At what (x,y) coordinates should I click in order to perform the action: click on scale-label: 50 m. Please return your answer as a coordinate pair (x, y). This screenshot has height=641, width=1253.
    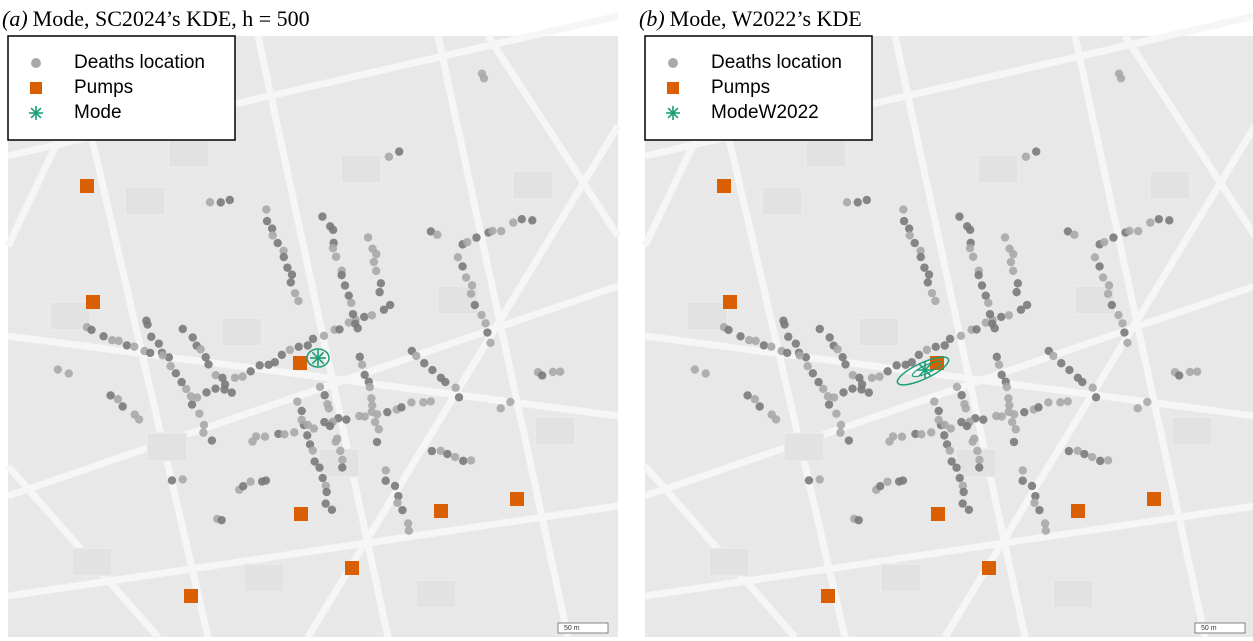
    Looking at the image, I should click on (1209, 628).